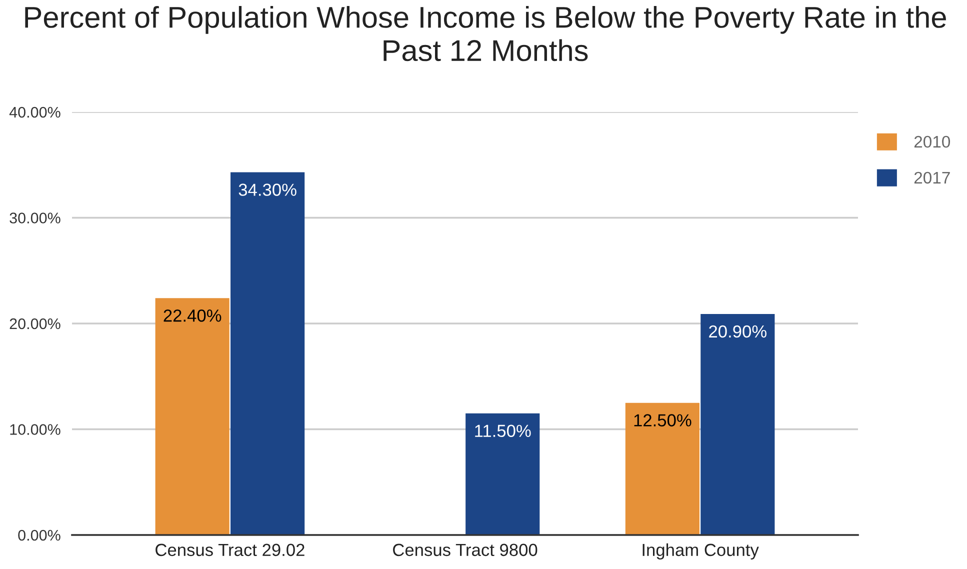 This screenshot has width=967, height=569. What do you see at coordinates (663, 420) in the screenshot?
I see `data-label: 12.50%` at bounding box center [663, 420].